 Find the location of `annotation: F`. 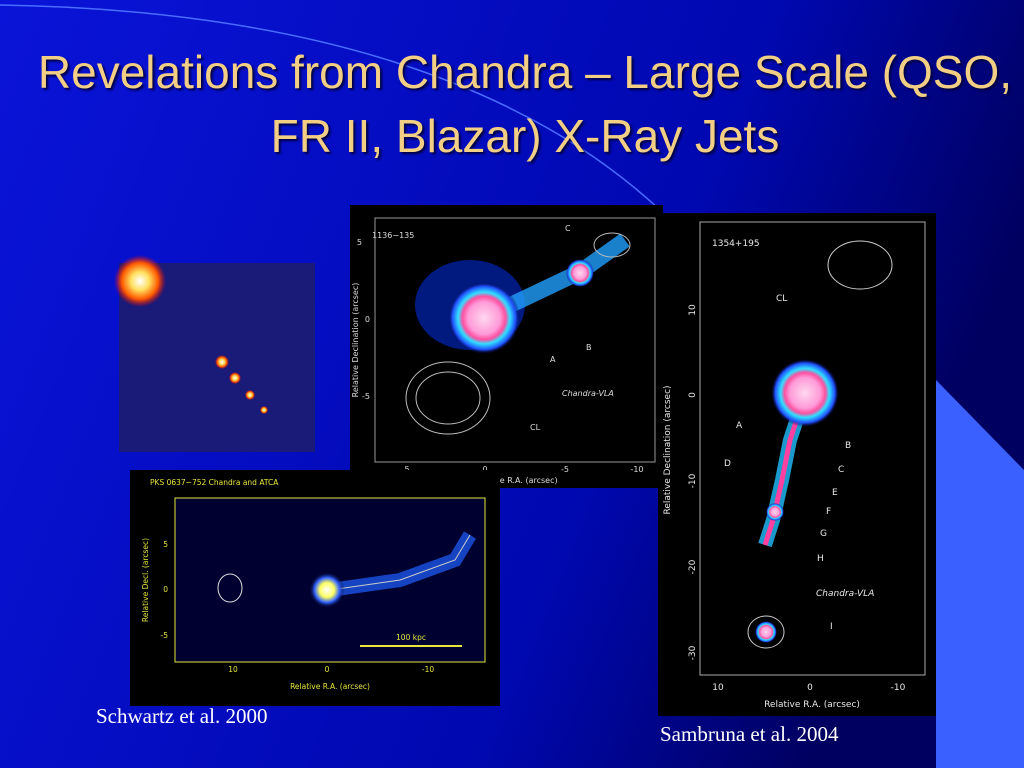

annotation: F is located at coordinates (828, 512).